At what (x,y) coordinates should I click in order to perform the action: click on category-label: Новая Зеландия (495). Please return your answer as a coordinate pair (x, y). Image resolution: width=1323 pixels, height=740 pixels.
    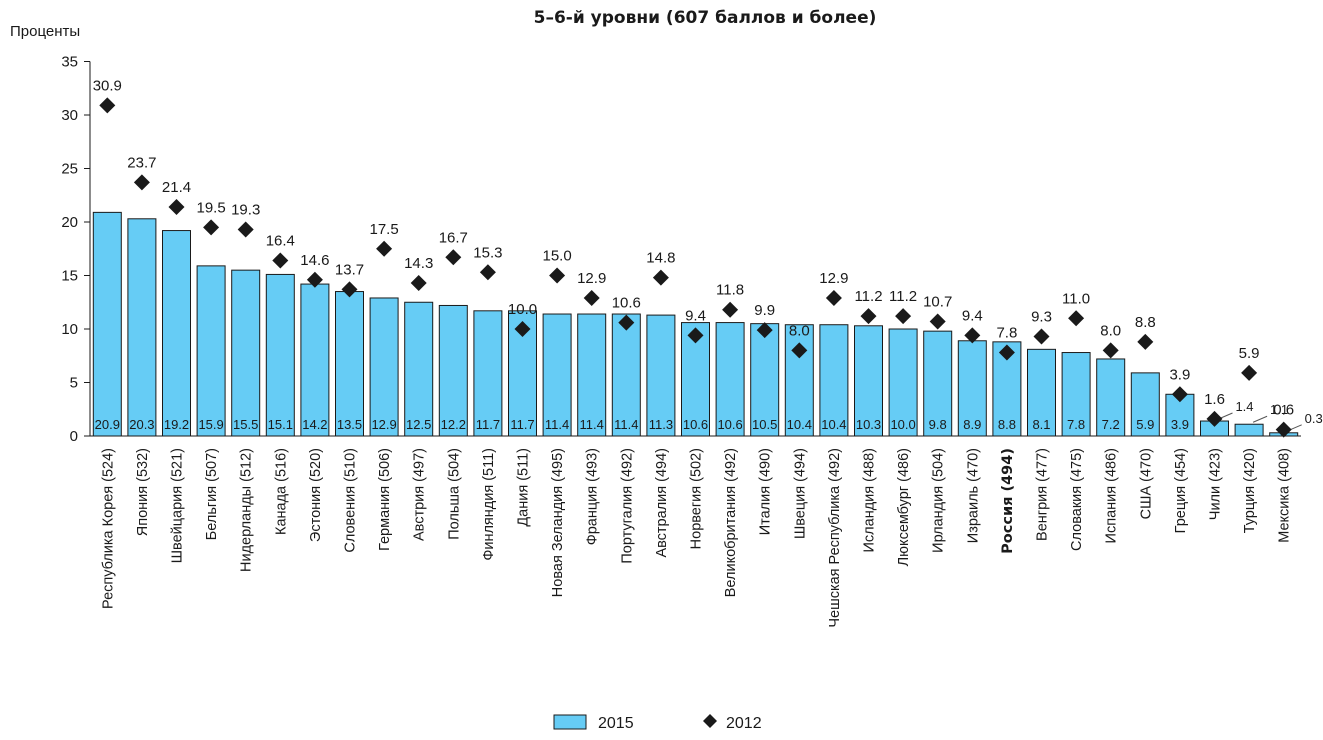
    Looking at the image, I should click on (558, 522).